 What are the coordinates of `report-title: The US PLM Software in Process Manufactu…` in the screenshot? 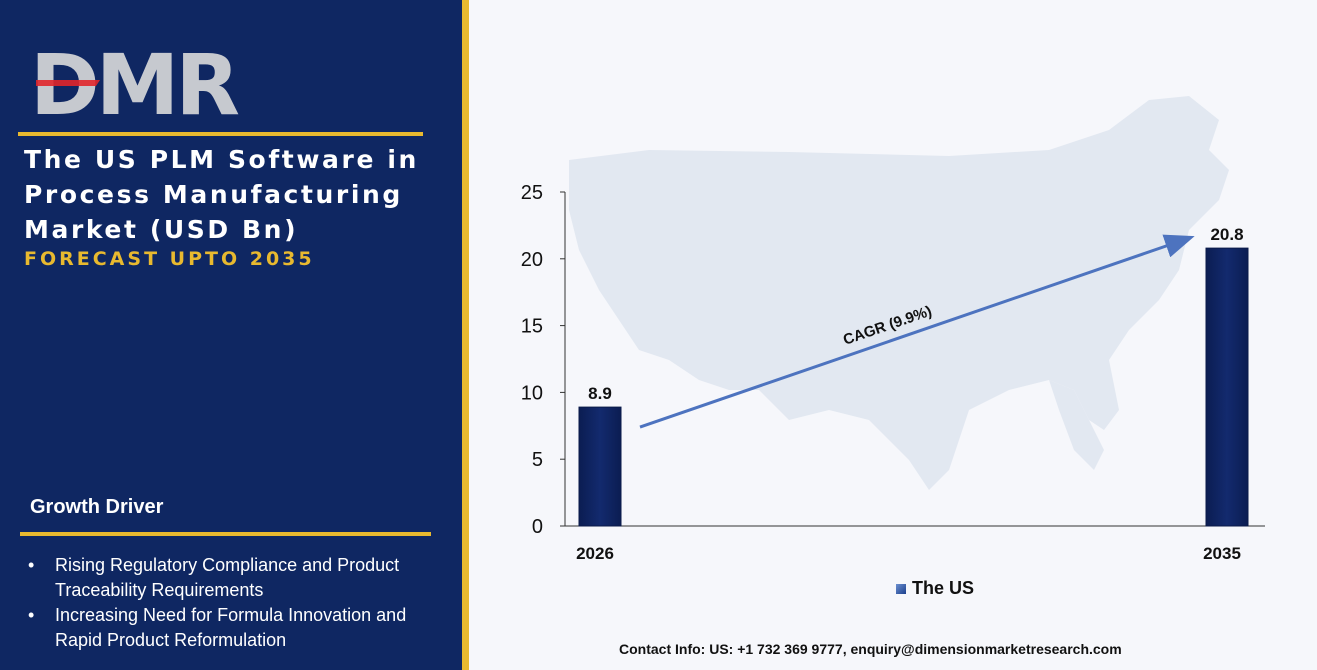 It's located at (221, 194).